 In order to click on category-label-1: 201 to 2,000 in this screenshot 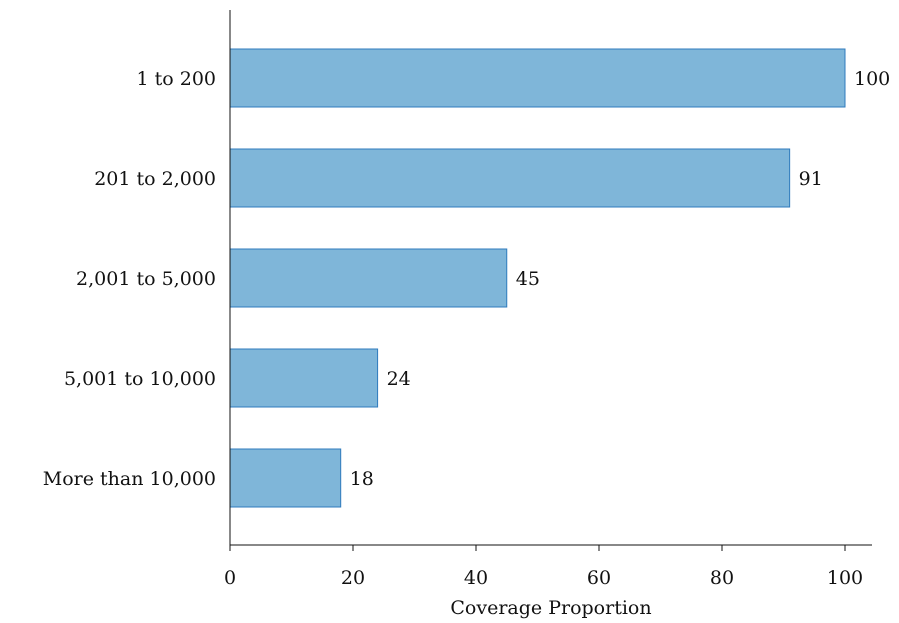, I will do `click(155, 179)`.